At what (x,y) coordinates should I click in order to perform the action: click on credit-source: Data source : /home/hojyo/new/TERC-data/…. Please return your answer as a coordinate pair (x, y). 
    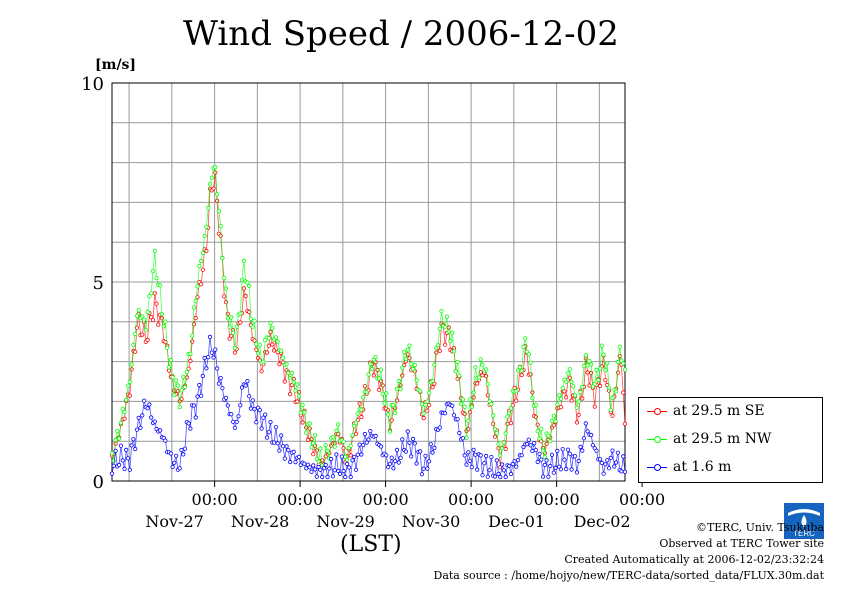
    Looking at the image, I should click on (629, 575).